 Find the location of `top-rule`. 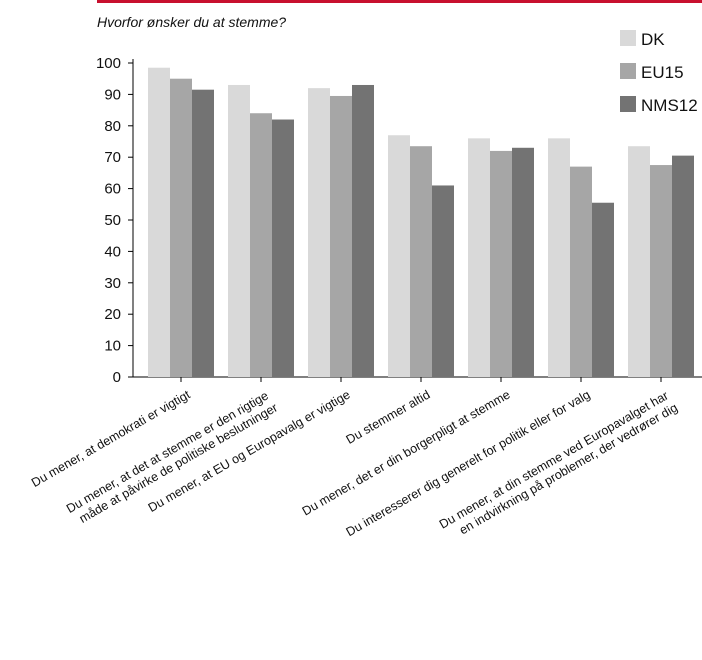

top-rule is located at coordinates (399, 1).